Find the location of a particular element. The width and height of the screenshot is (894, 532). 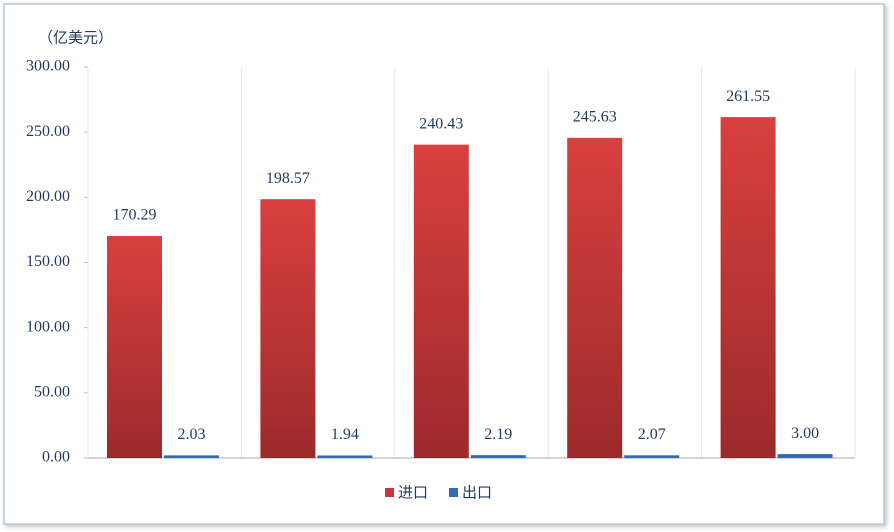

legend-label: 进口 is located at coordinates (413, 493).